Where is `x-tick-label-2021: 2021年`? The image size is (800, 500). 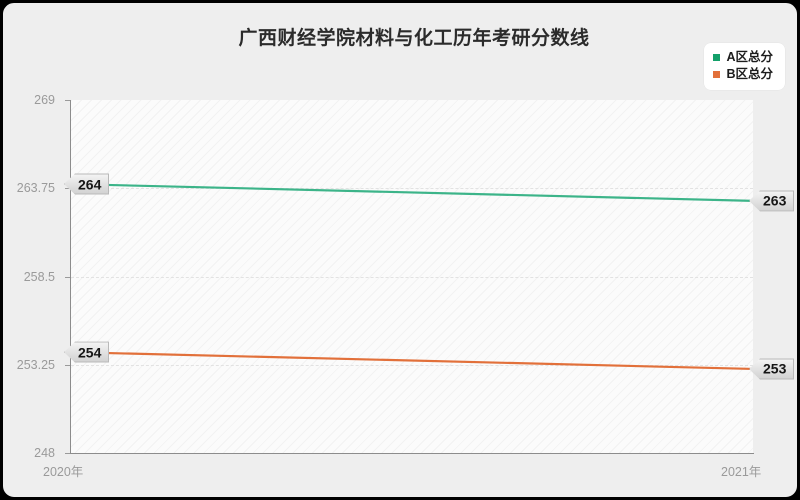 x-tick-label-2021: 2021年 is located at coordinates (741, 472).